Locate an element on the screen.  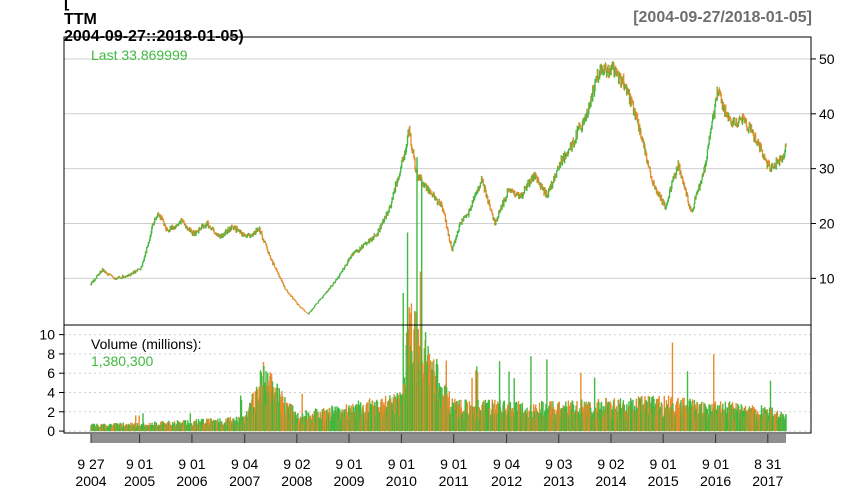
volume-tick-label: 6 is located at coordinates (51, 373).